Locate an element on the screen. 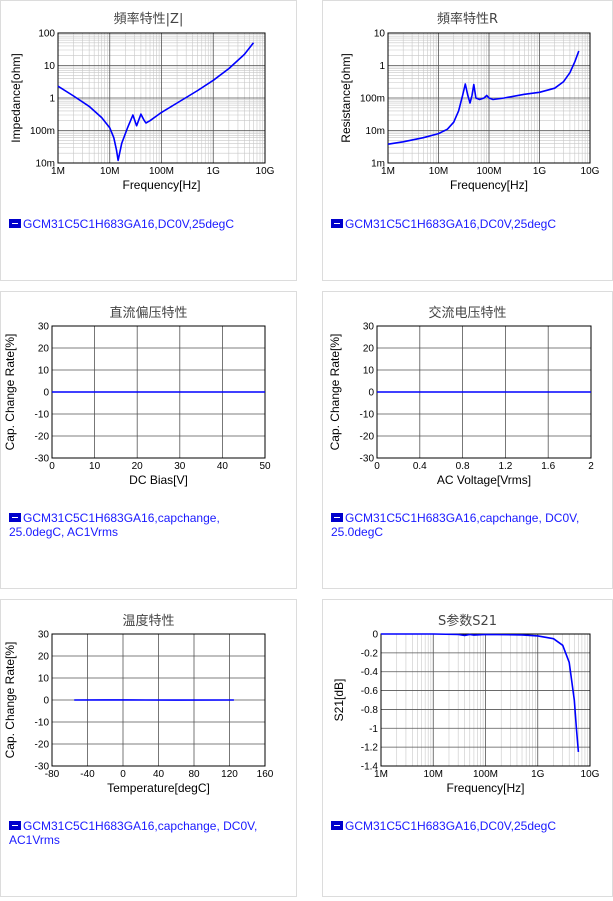  y-tick-label: 20 is located at coordinates (44, 349).